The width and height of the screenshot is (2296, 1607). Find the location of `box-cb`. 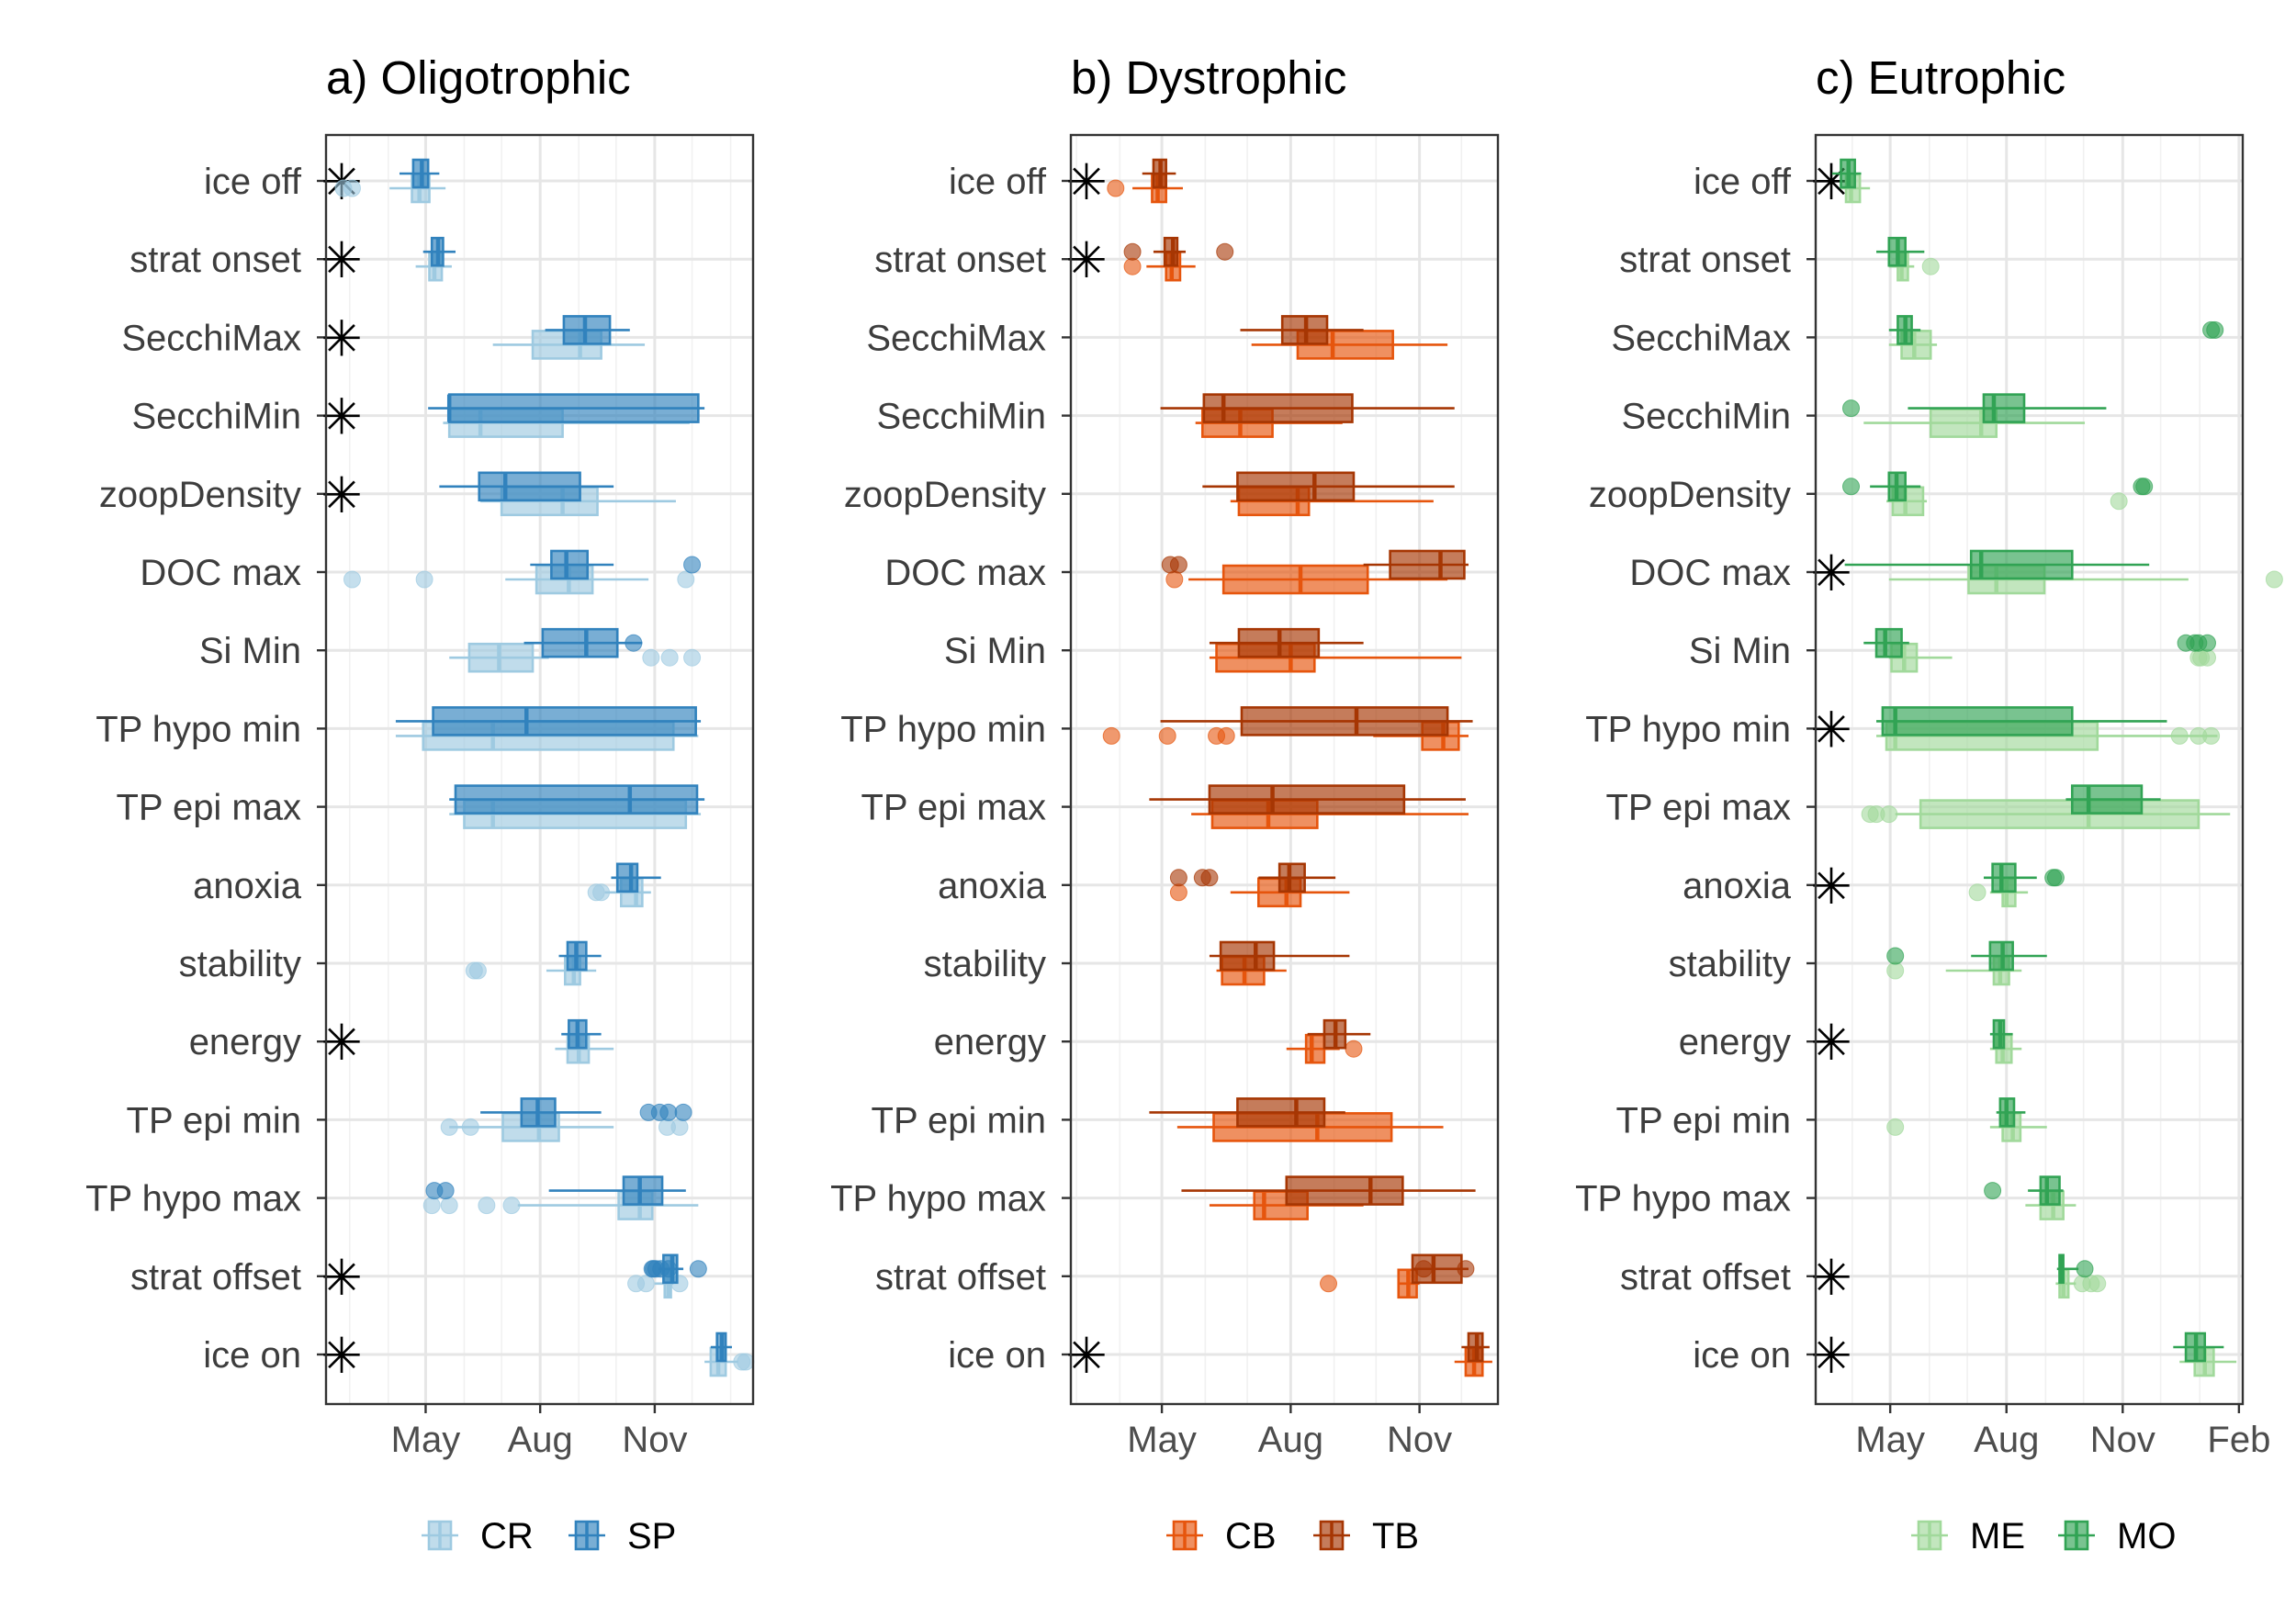

box-cb is located at coordinates (1324, 1048).